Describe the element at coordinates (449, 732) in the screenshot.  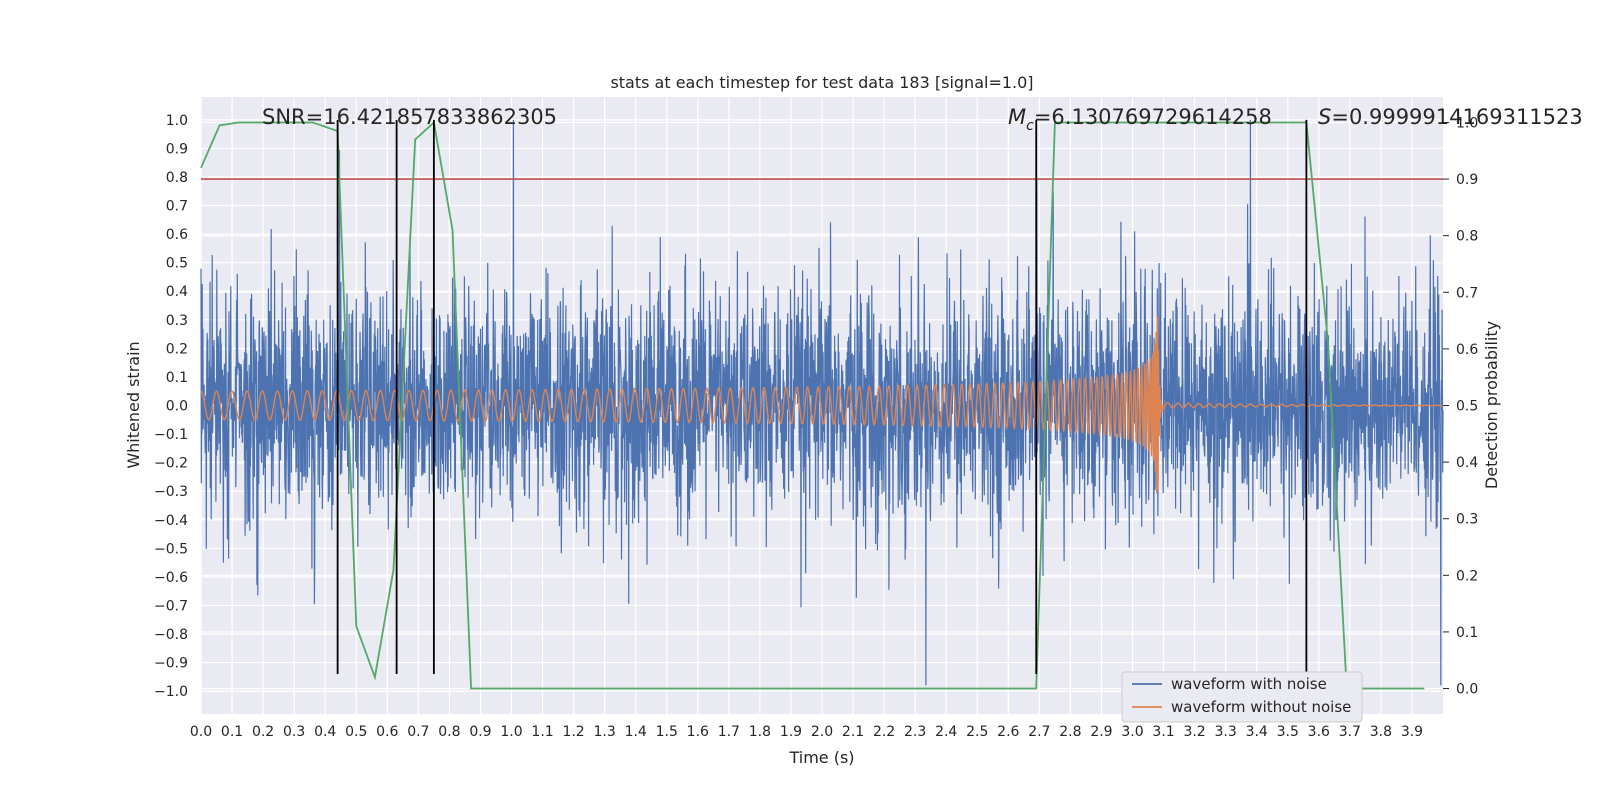
I see `x-tick-label: 0.8` at that location.